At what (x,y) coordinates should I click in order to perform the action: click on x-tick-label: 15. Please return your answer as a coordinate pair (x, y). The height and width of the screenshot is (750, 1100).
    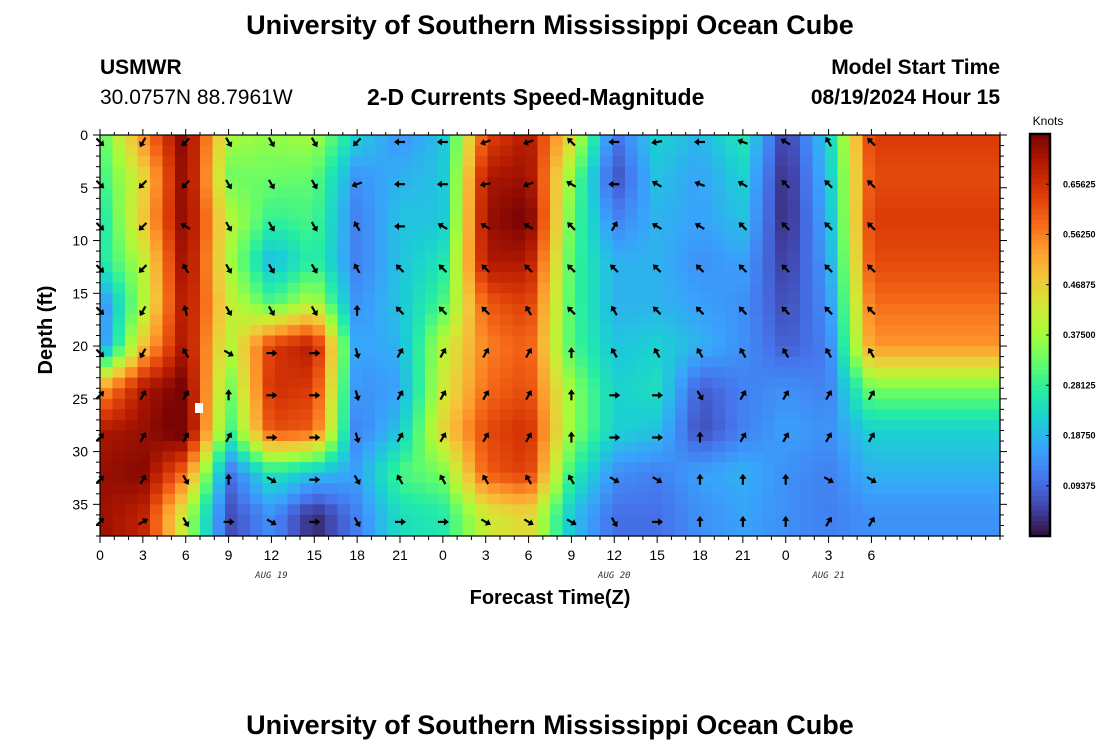
    Looking at the image, I should click on (657, 555).